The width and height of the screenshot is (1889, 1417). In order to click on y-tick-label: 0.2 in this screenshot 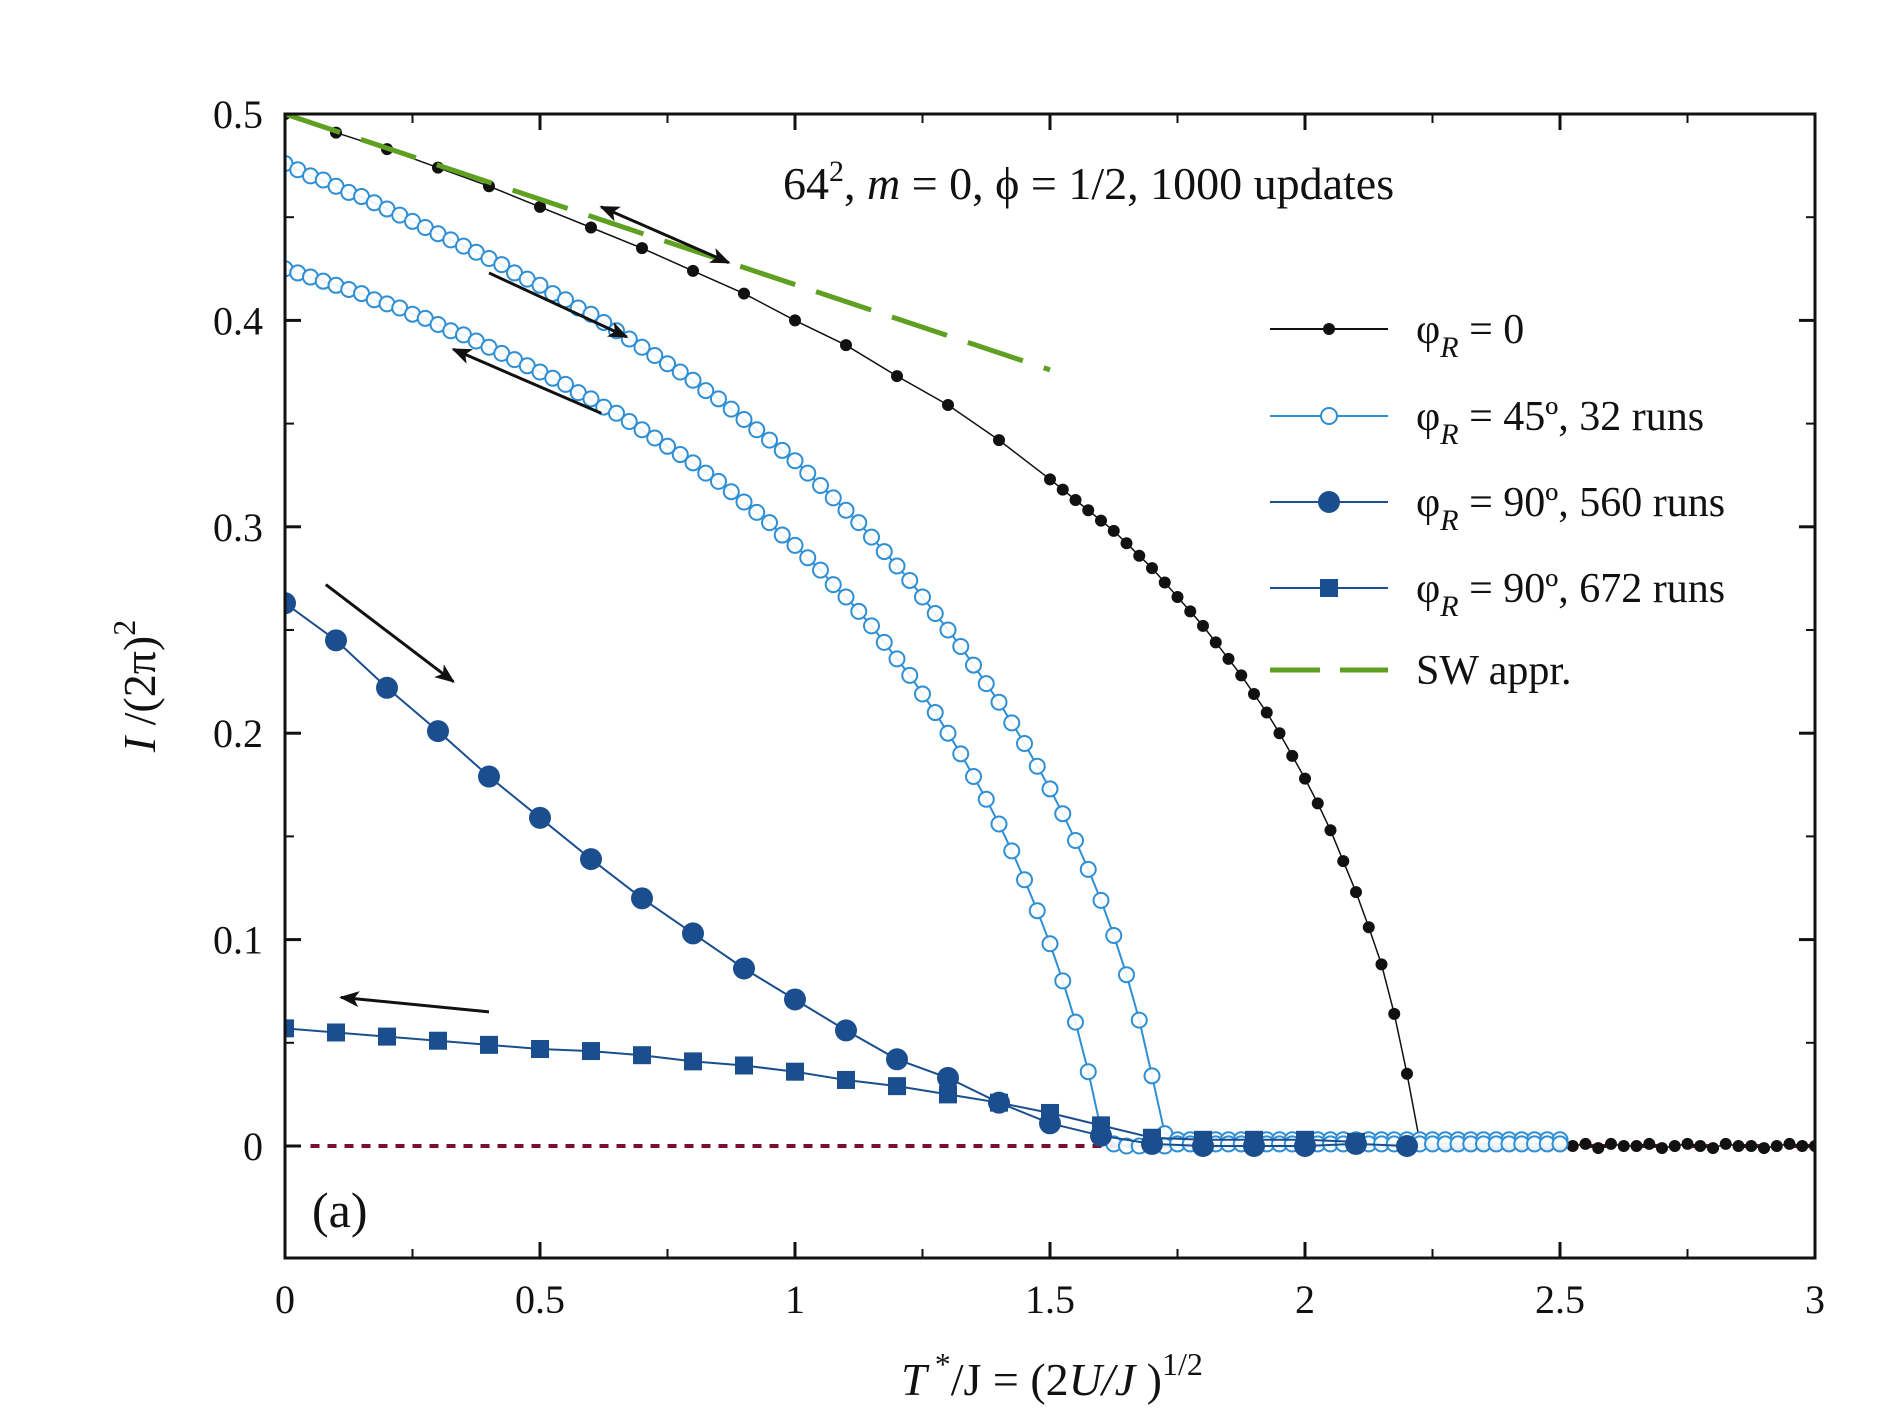, I will do `click(238, 733)`.